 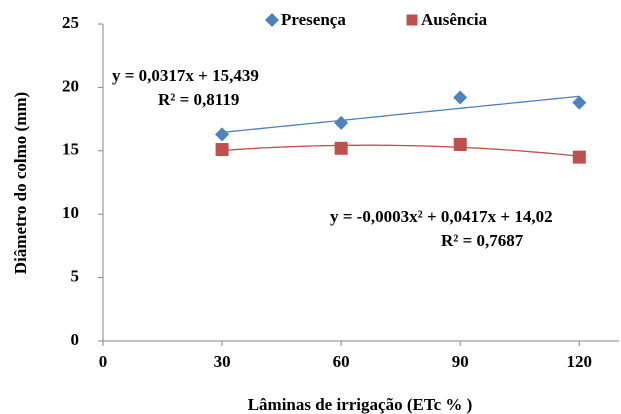 I want to click on y-axis-label: Diâmetro do colmo (mm), so click(x=20, y=183).